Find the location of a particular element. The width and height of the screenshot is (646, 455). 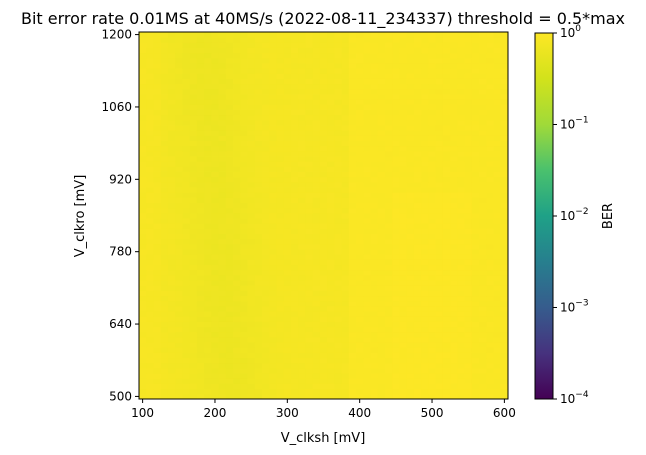

x-tick-label: 100 is located at coordinates (142, 413).